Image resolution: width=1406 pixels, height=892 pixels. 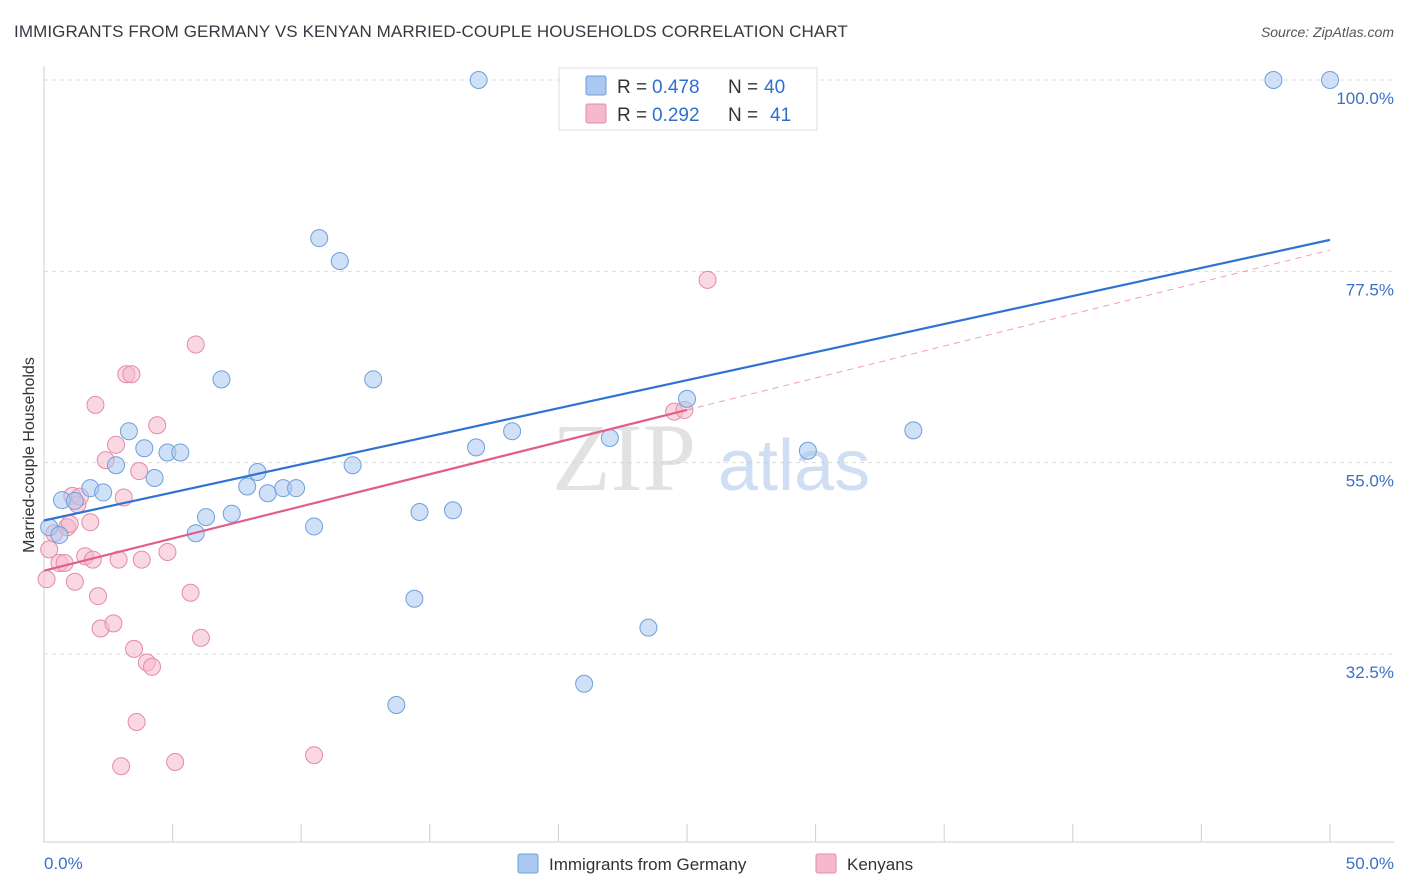 I want to click on kenyans-trend-line, so click(x=365, y=490).